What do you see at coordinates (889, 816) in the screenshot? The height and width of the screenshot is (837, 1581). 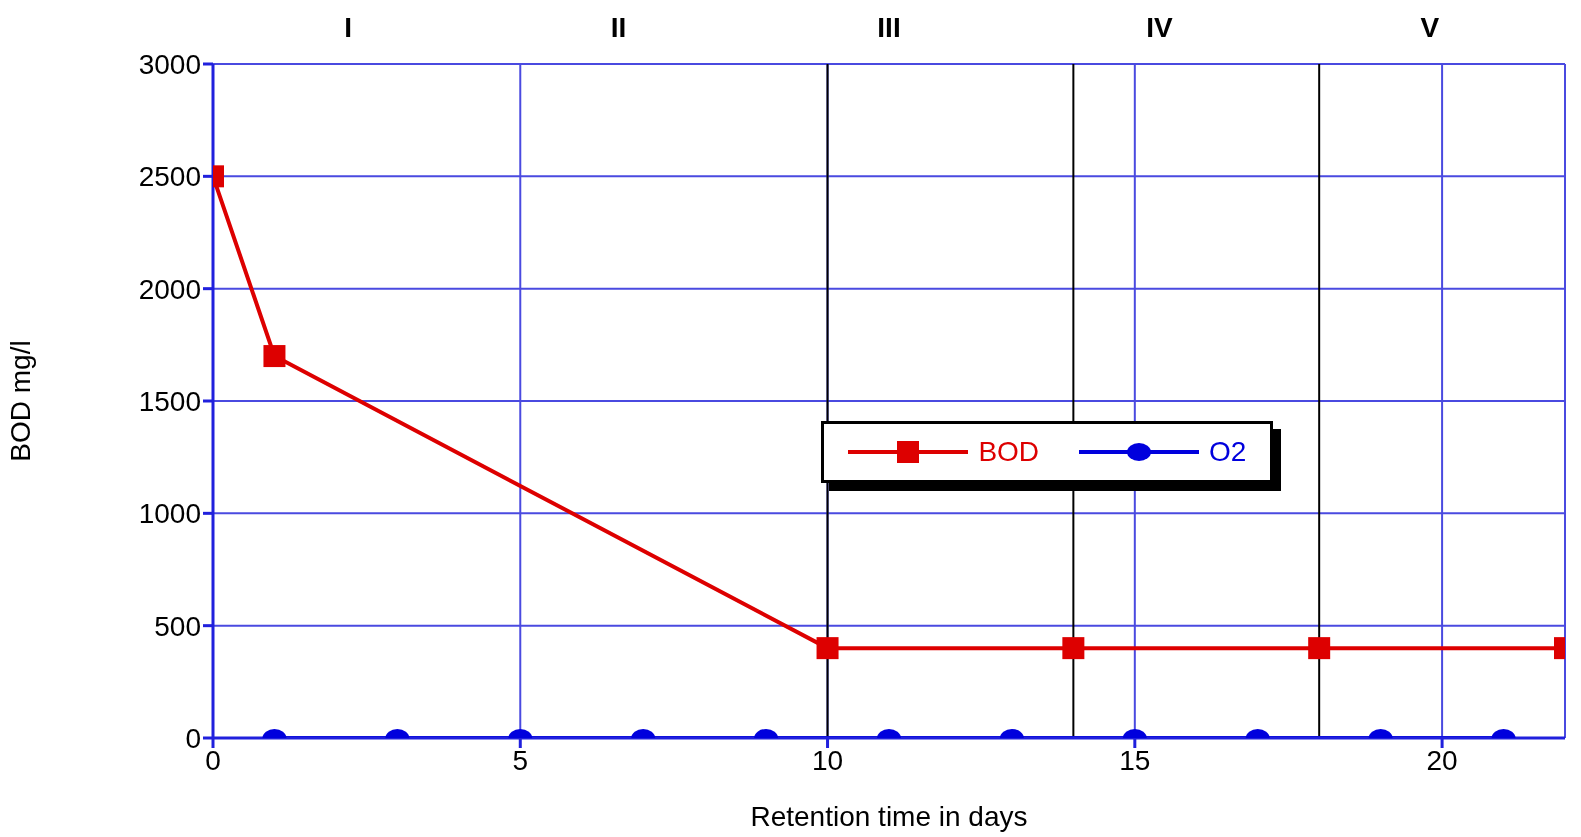 I see `x-axis-title: Retention time in days` at bounding box center [889, 816].